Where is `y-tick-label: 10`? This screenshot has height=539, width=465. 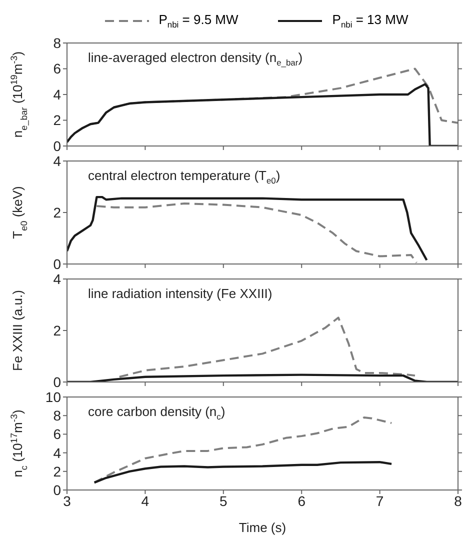 y-tick-label: 10 is located at coordinates (53, 396).